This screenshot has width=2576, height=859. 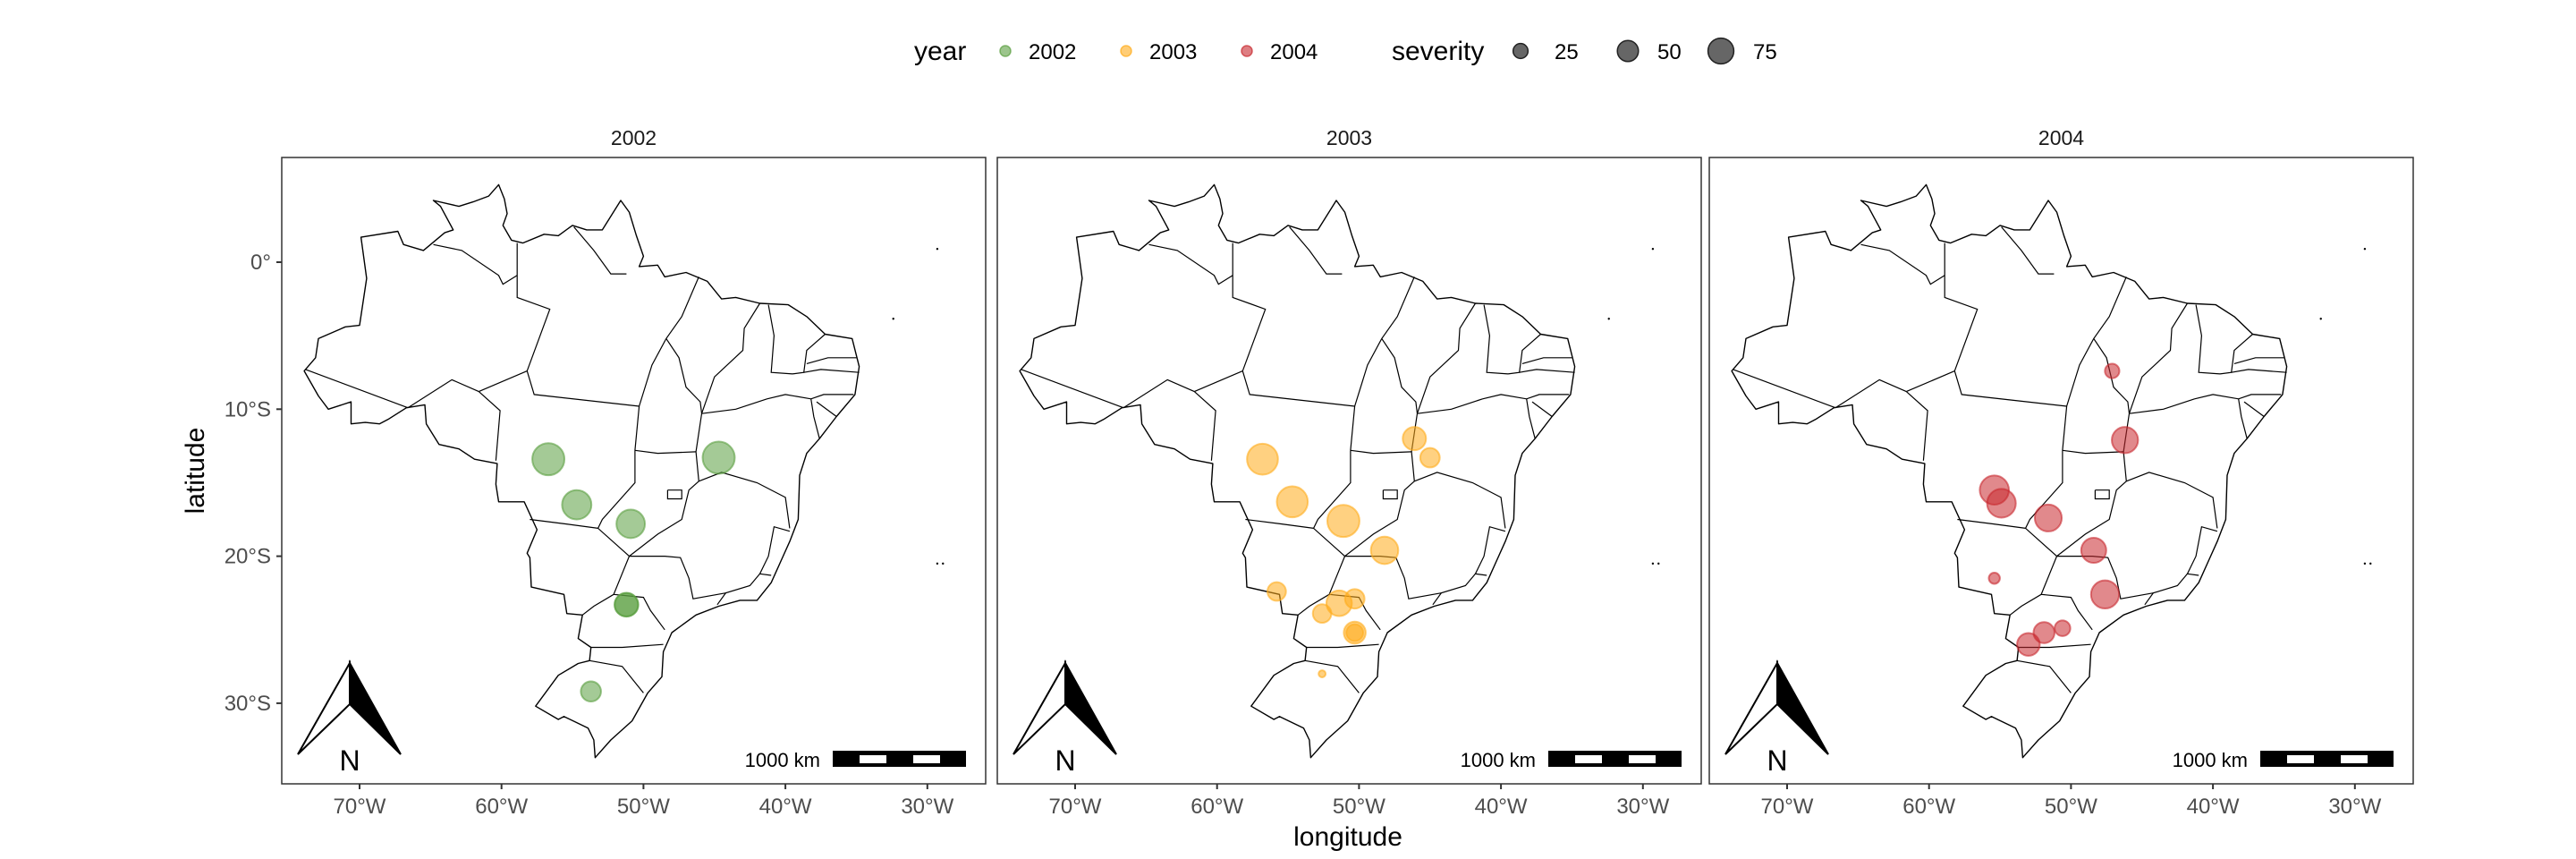 I want to click on y-axis-title: latitude, so click(x=195, y=471).